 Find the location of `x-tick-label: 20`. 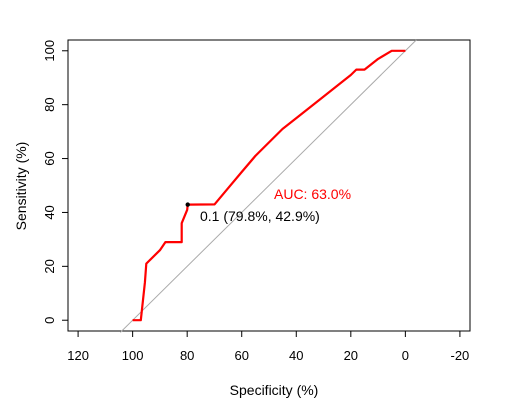

x-tick-label: 20 is located at coordinates (351, 355).